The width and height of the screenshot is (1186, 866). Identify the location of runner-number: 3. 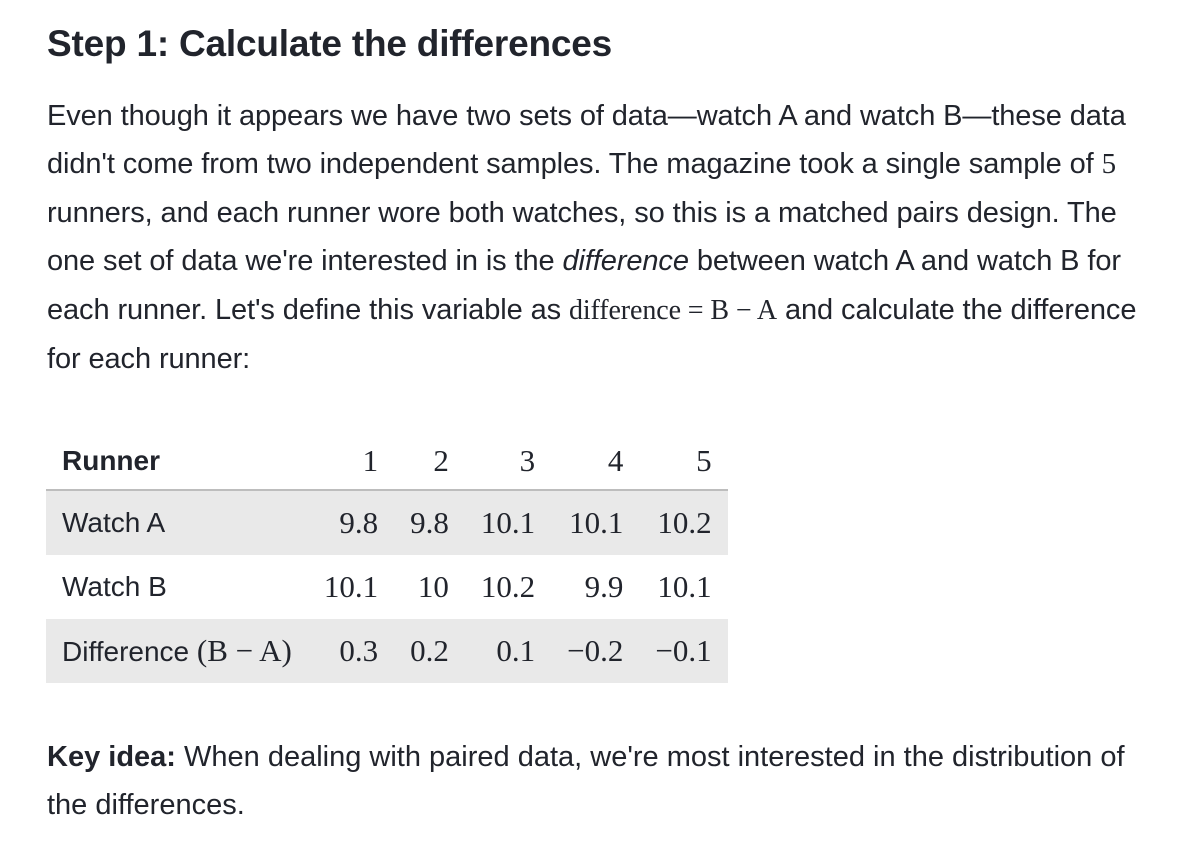
(508, 461).